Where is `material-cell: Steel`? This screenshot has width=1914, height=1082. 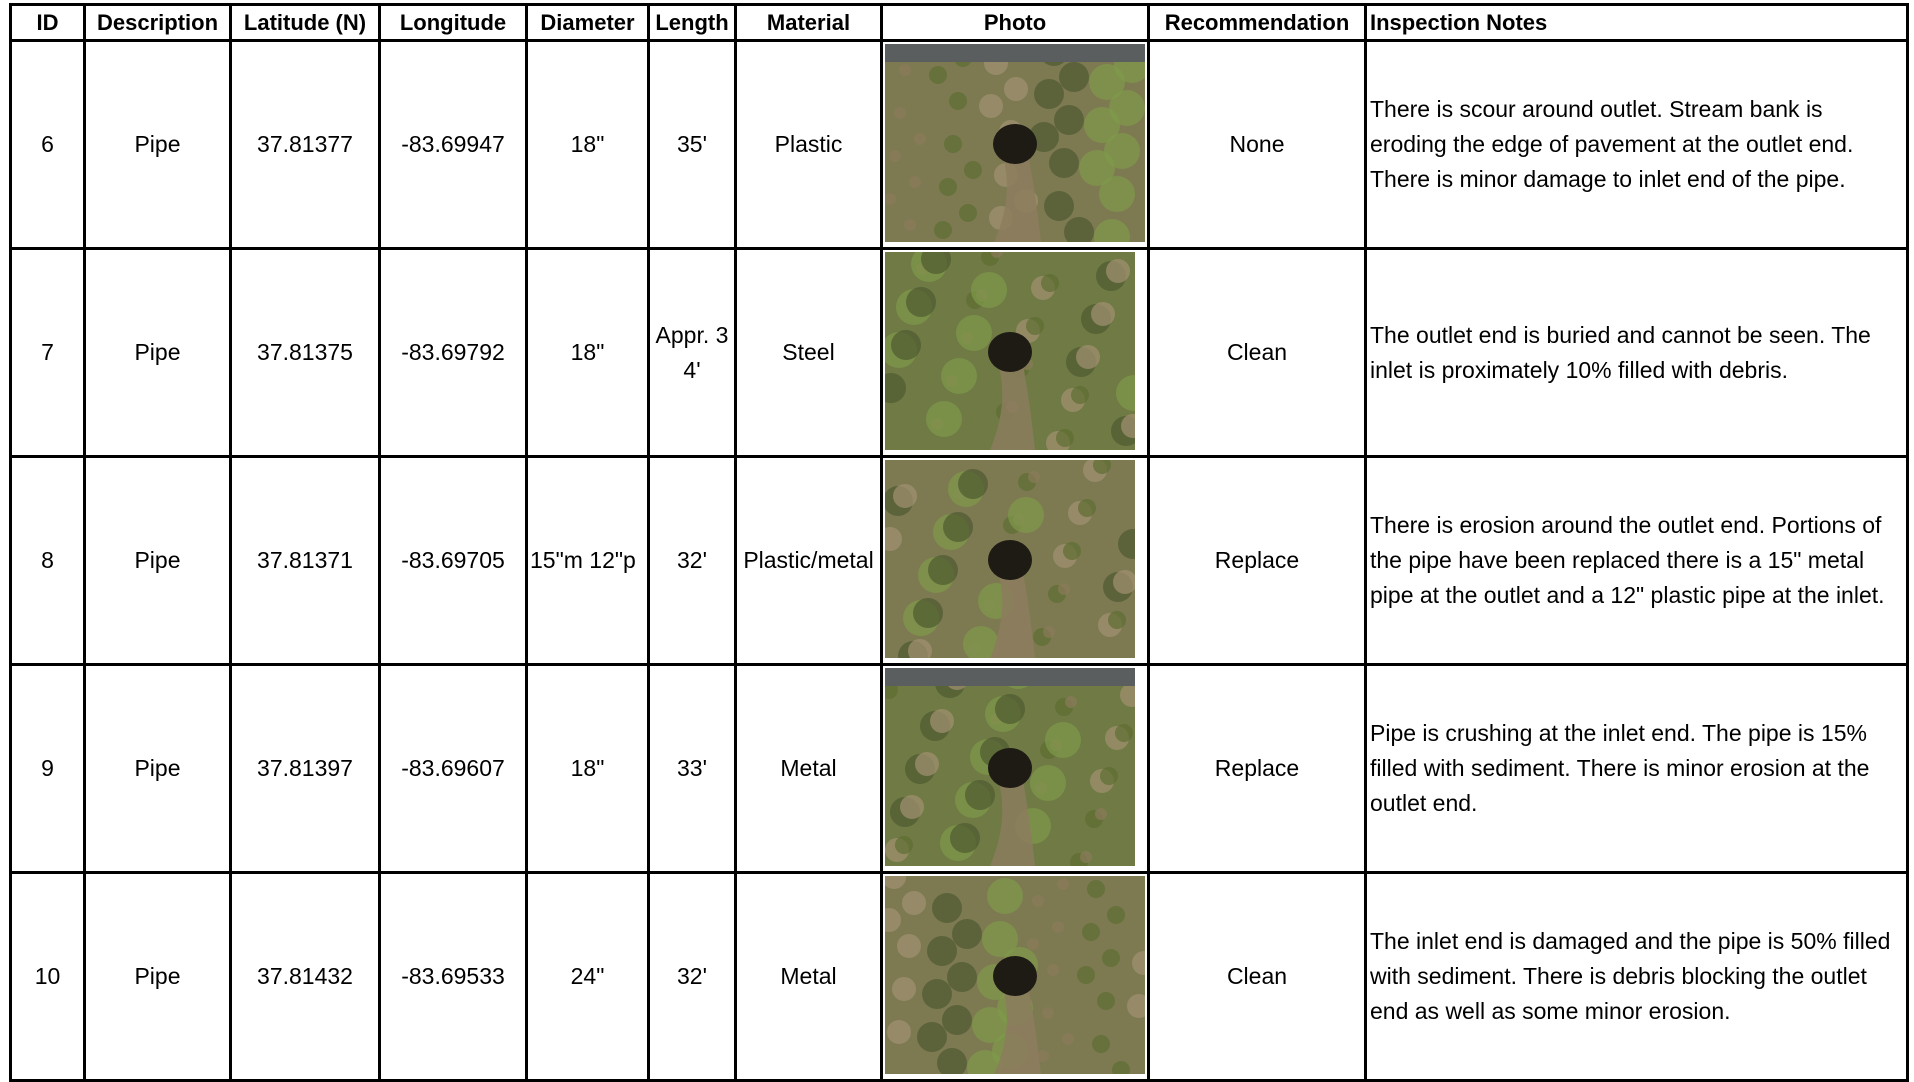 material-cell: Steel is located at coordinates (808, 352).